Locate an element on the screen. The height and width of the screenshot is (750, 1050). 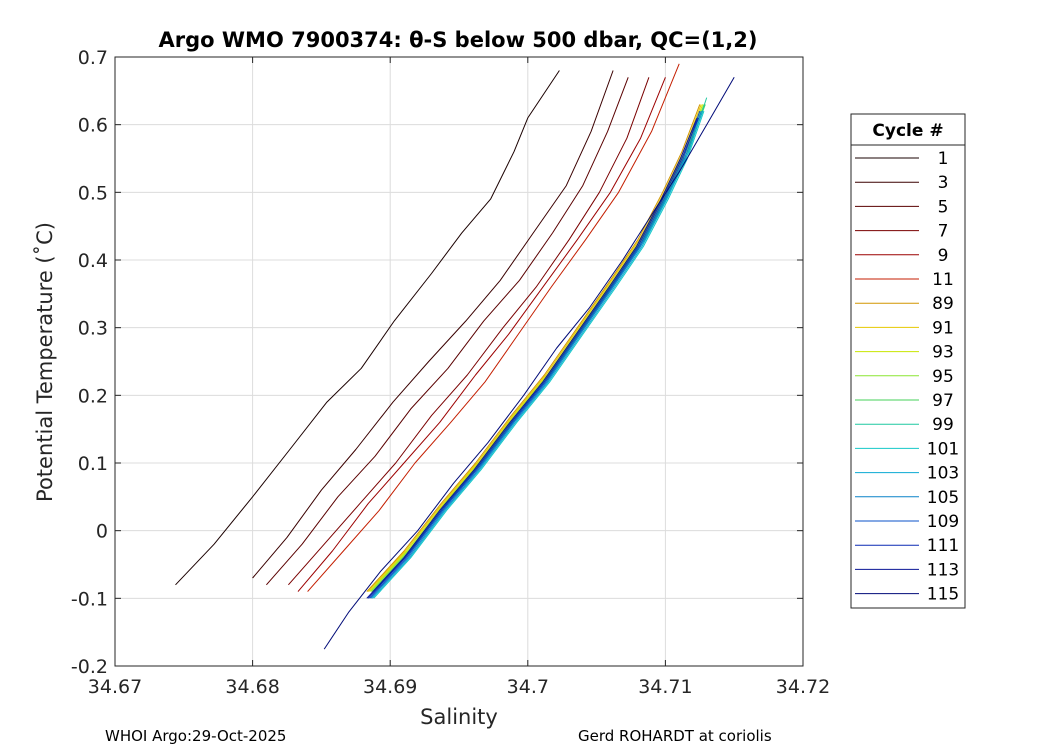
legend-label-cycle-95: 95 is located at coordinates (943, 377).